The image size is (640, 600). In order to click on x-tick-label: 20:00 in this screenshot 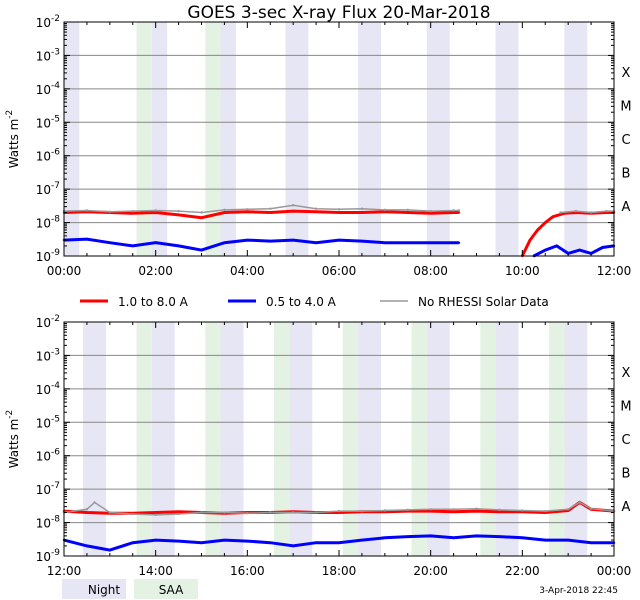, I will do `click(430, 571)`.